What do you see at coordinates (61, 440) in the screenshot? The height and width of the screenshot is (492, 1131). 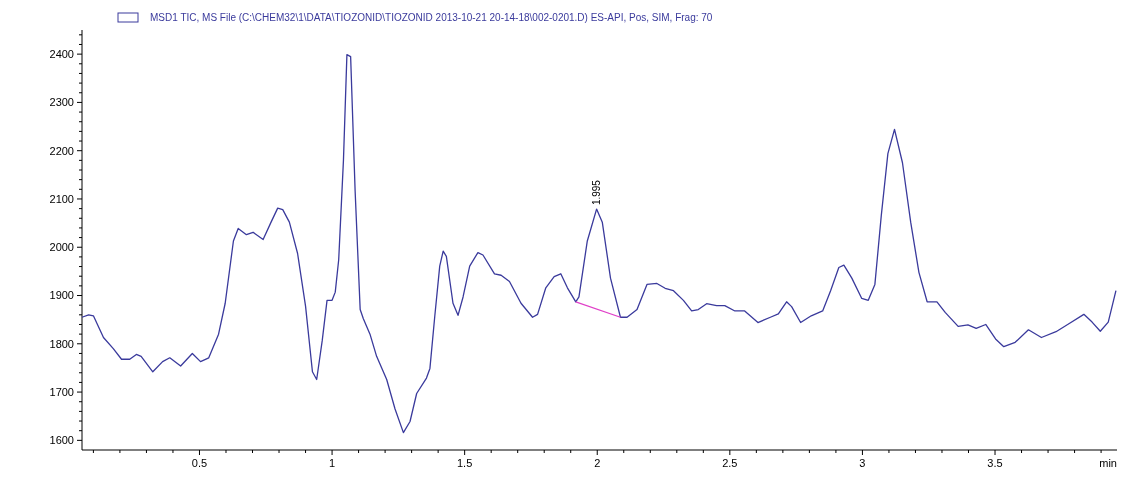 I see `y-tick-label: 1600` at bounding box center [61, 440].